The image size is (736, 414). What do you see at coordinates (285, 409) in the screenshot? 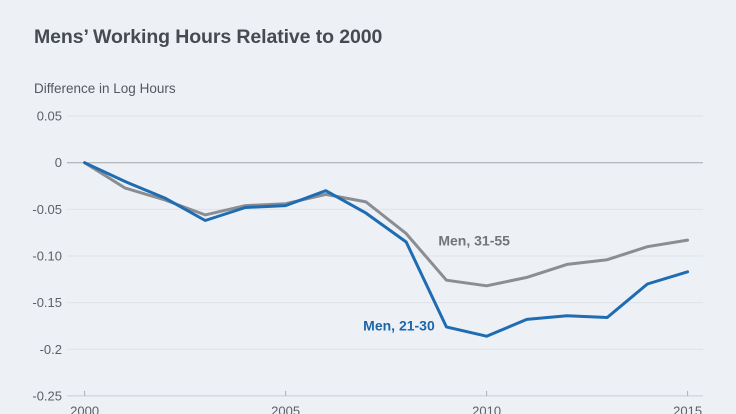
I see `x-tick-label: 2005` at bounding box center [285, 409].